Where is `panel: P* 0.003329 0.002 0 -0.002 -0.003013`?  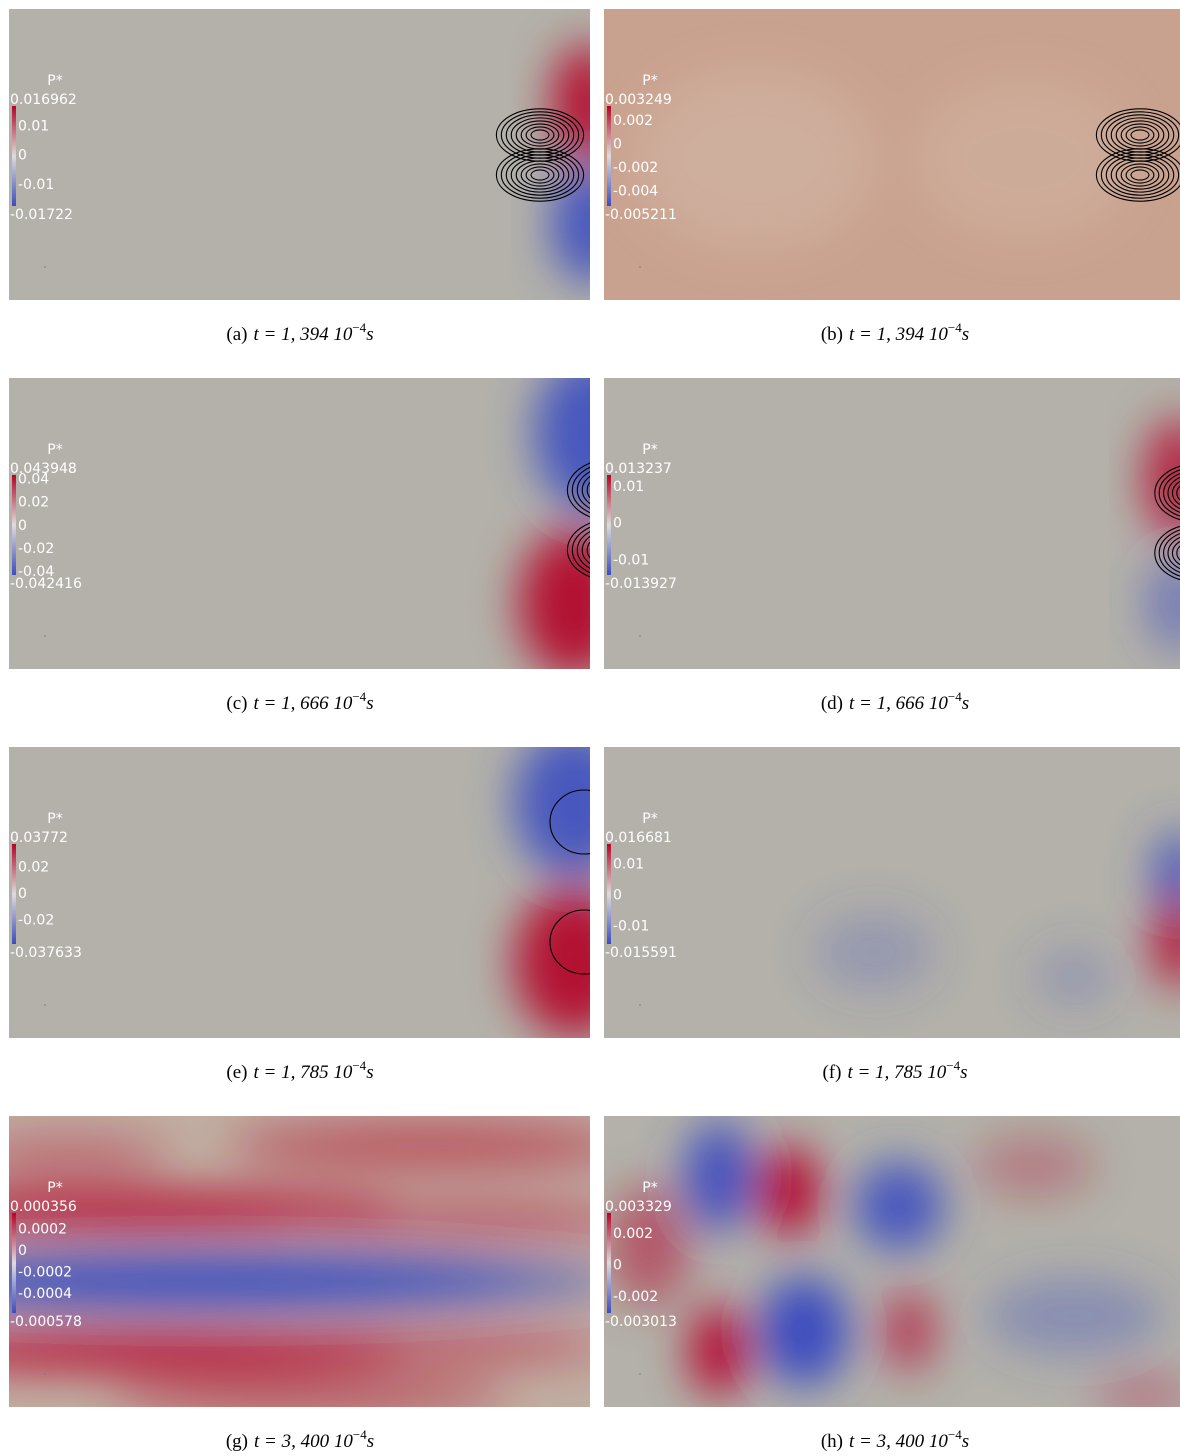
panel: P* 0.003329 0.002 0 -0.002 -0.003013 is located at coordinates (892, 1261).